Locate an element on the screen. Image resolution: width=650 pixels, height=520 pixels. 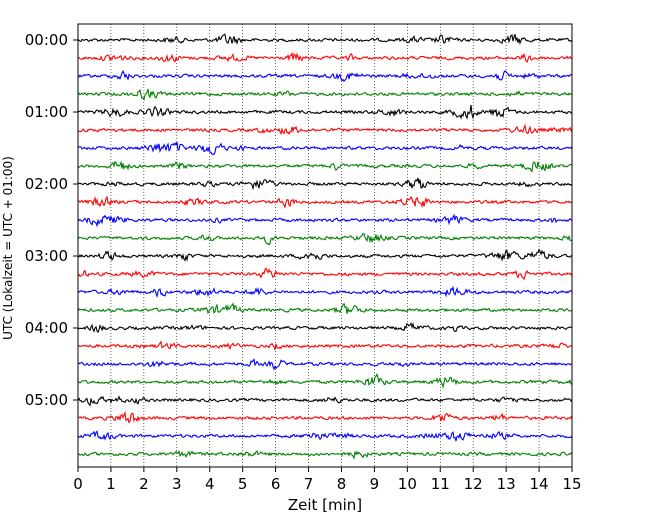
x-tick-label: 12 is located at coordinates (473, 484).